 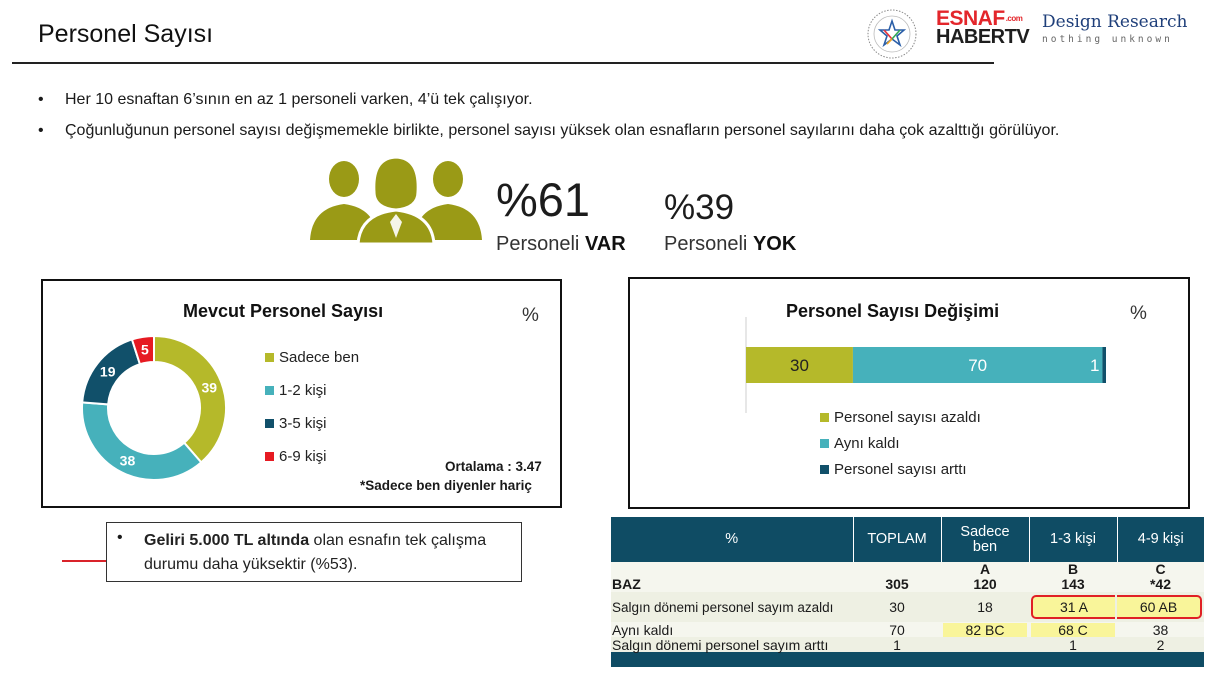 What do you see at coordinates (626, 584) in the screenshot?
I see `table-row-label: BAZ` at bounding box center [626, 584].